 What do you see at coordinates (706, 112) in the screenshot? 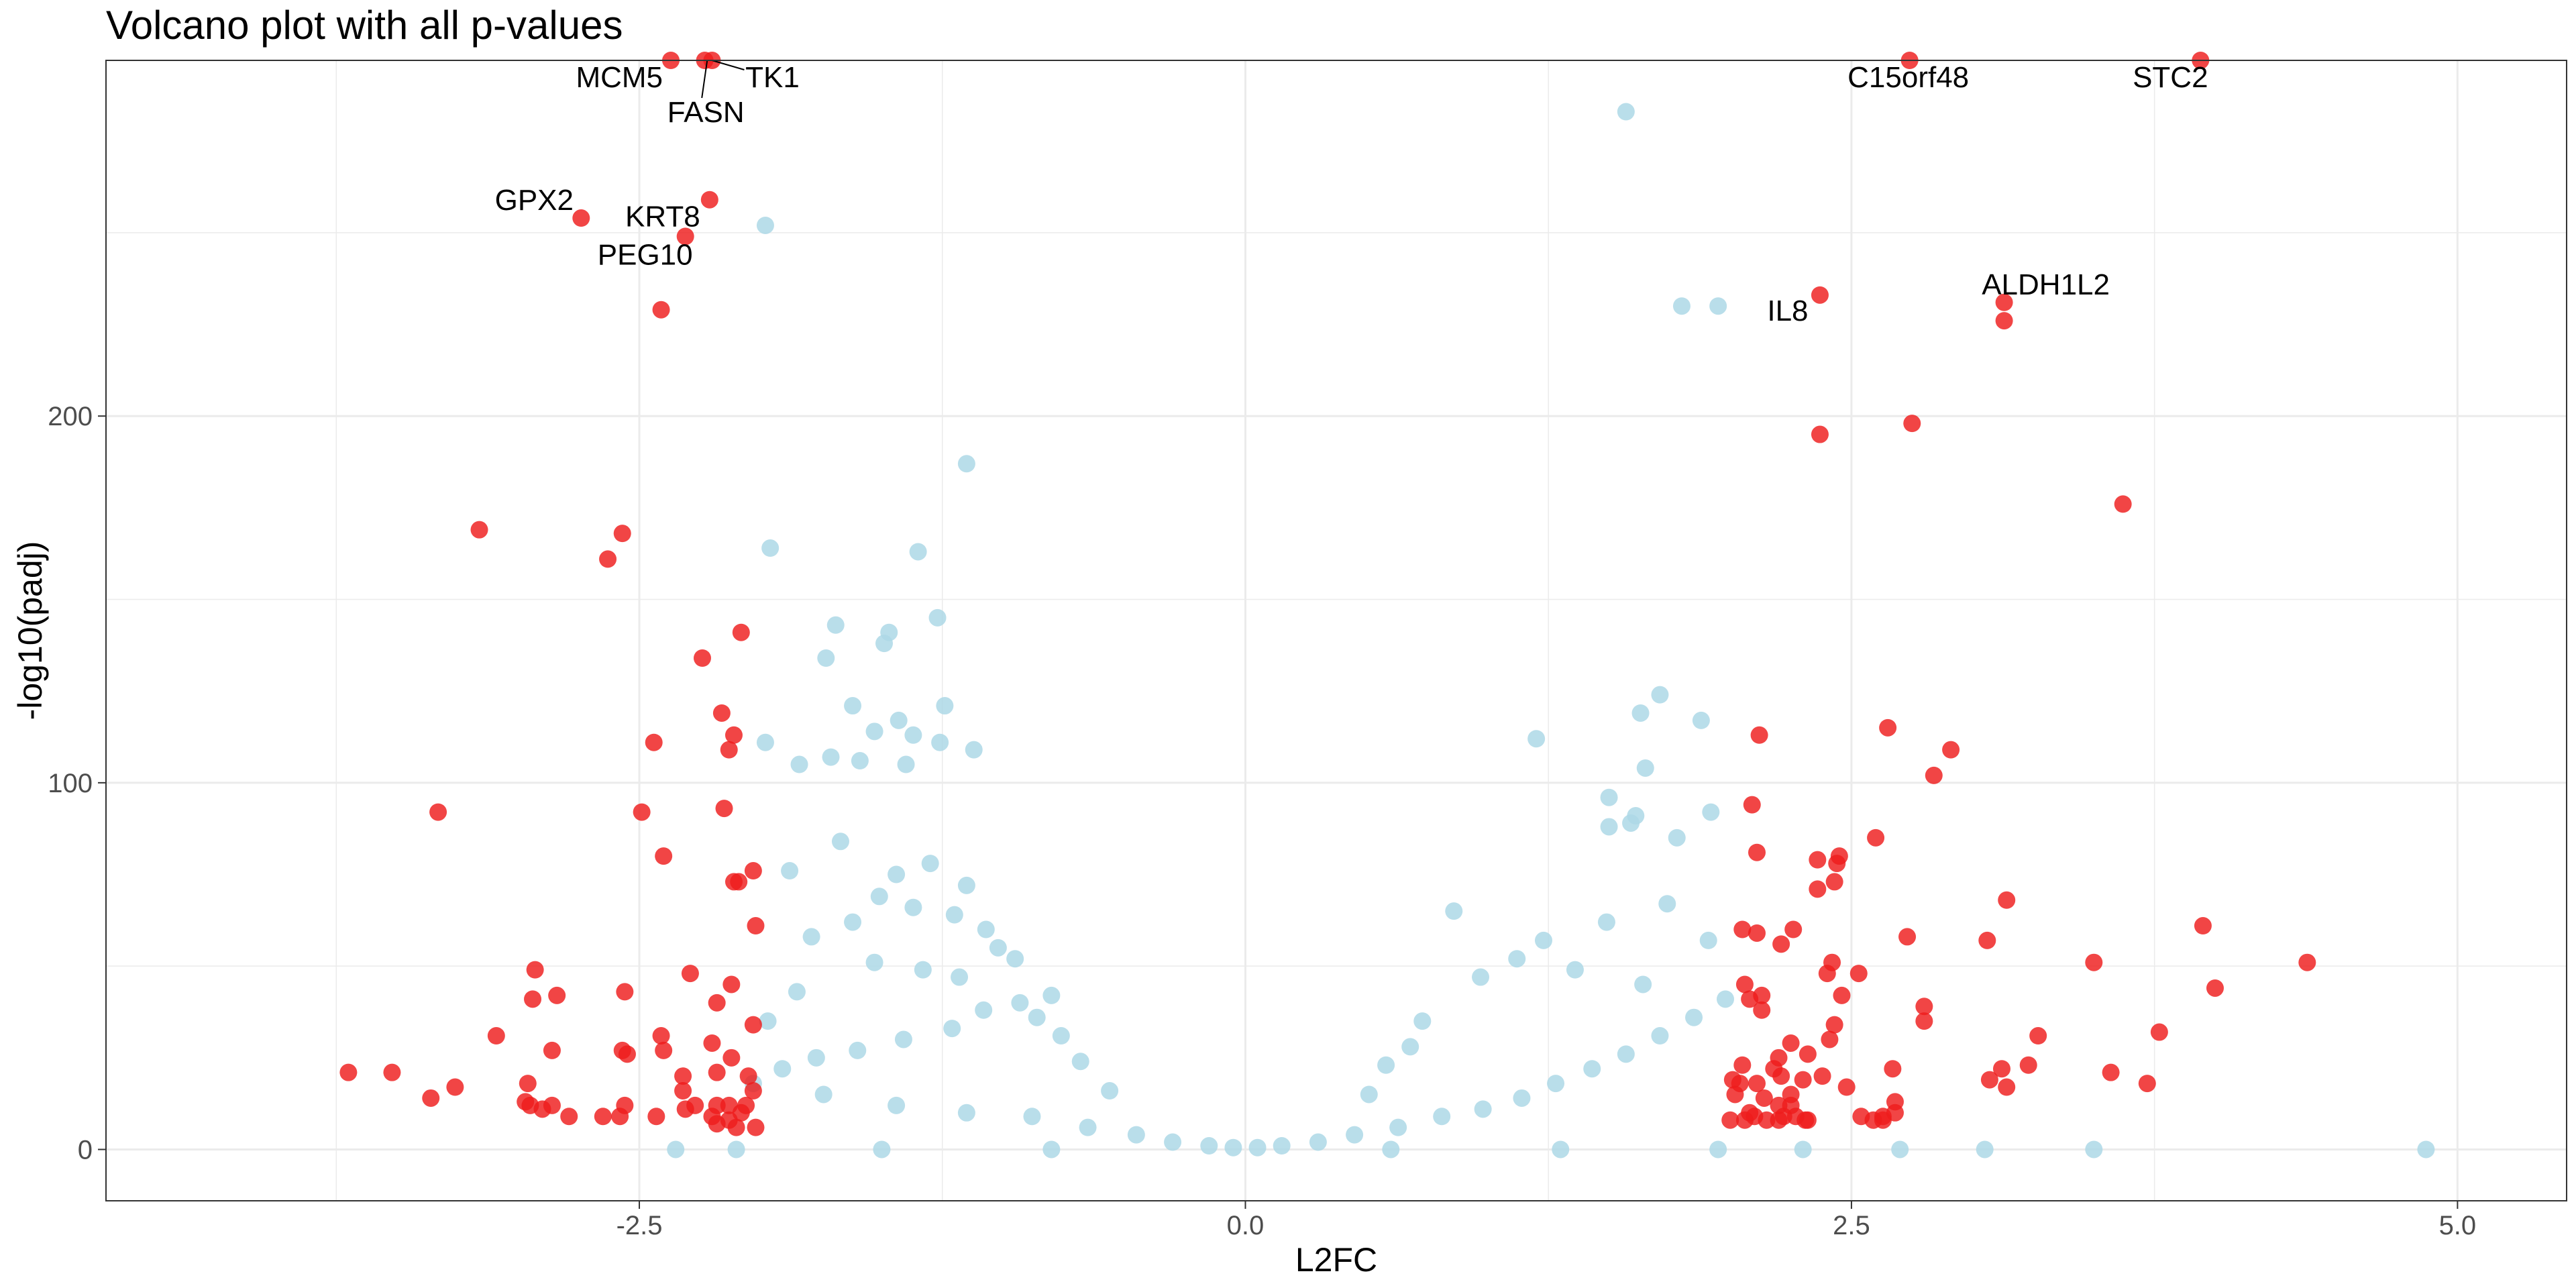
I see `gene-label: FASN` at bounding box center [706, 112].